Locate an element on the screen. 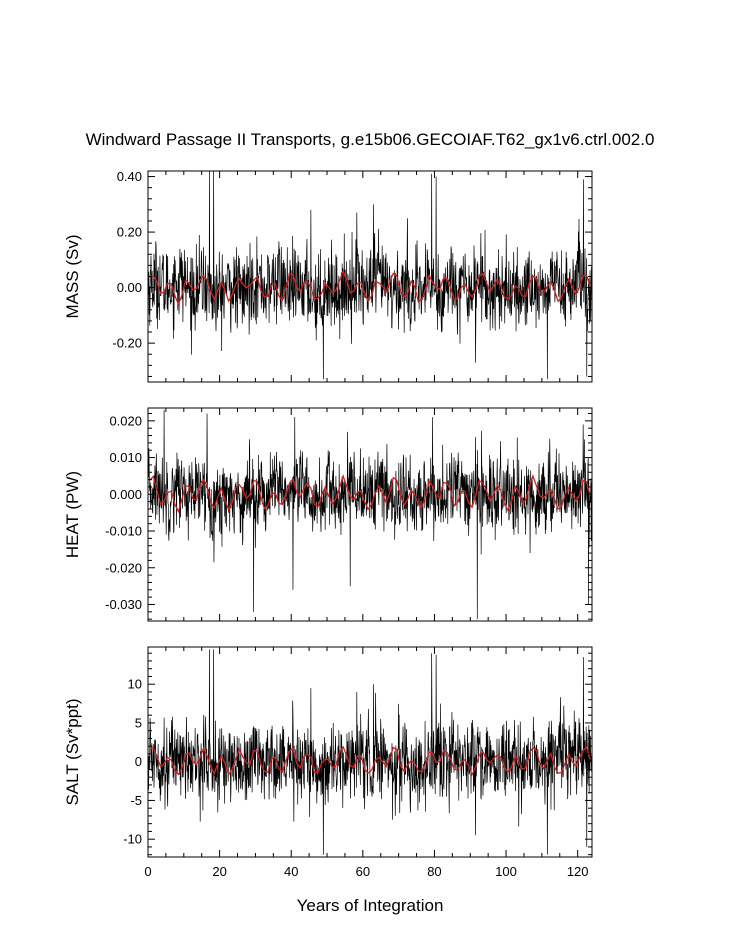 This screenshot has width=733, height=945. x-tick-label: 20 is located at coordinates (219, 871).